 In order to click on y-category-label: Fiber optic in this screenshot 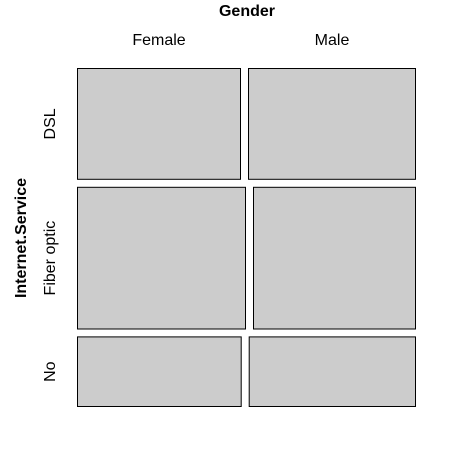, I will do `click(50, 258)`.